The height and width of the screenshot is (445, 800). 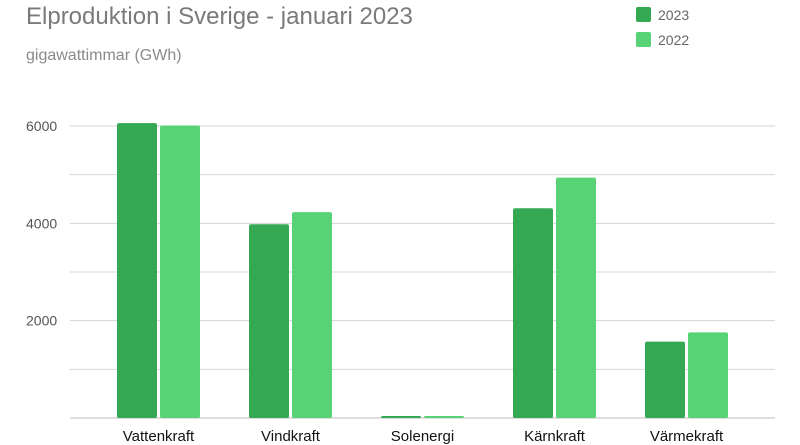 I want to click on chart-title: Elproduktion i Sverige - januari 2023, so click(x=219, y=16).